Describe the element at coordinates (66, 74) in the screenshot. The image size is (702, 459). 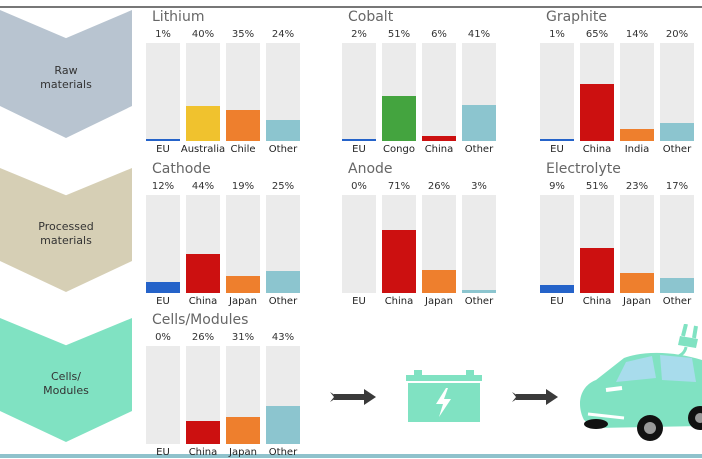
I see `stage-chevron: Raw materials` at that location.